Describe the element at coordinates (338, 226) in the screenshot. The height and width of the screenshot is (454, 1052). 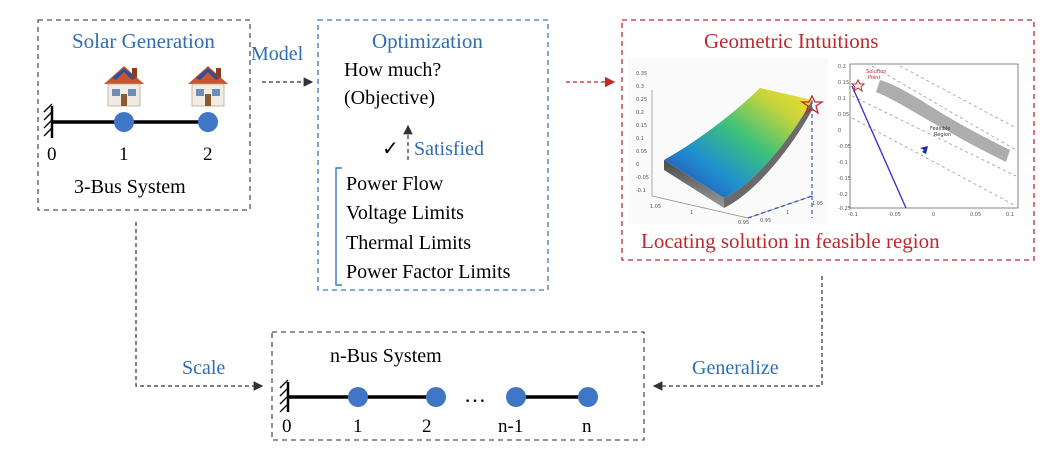
I see `constraints-bracket` at that location.